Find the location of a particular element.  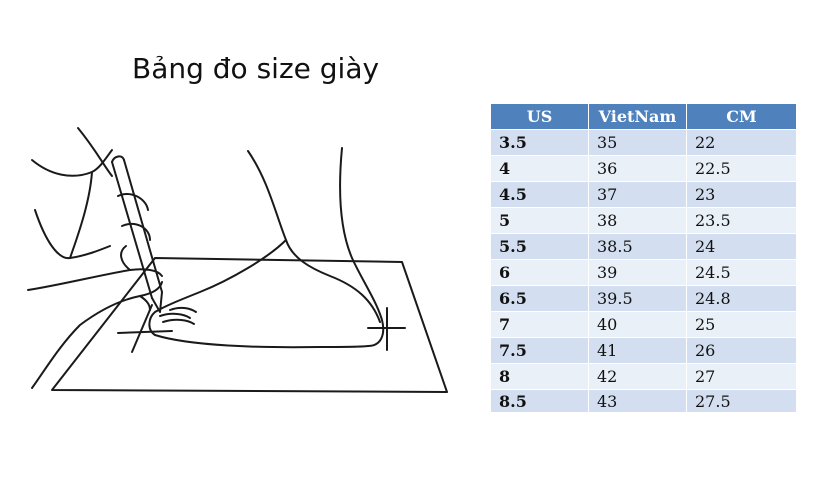

cell-us: 8 is located at coordinates (539, 376).